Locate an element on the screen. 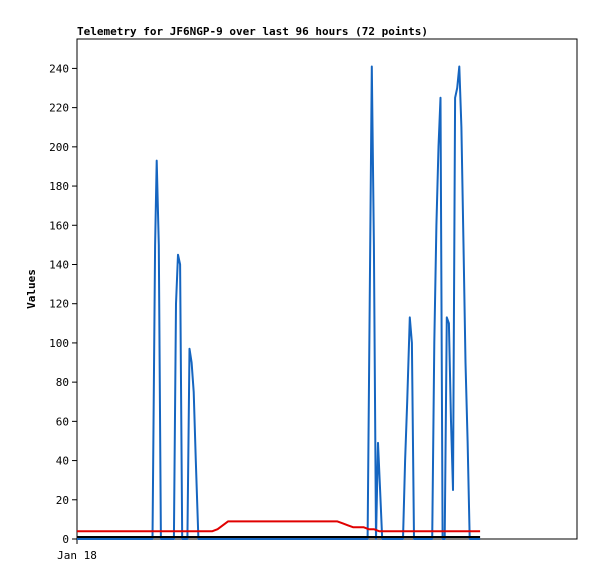  y-axis-ticks: 0 20 40 60 80 100 120 140 160 180 200 220 240 is located at coordinates (63, 304).